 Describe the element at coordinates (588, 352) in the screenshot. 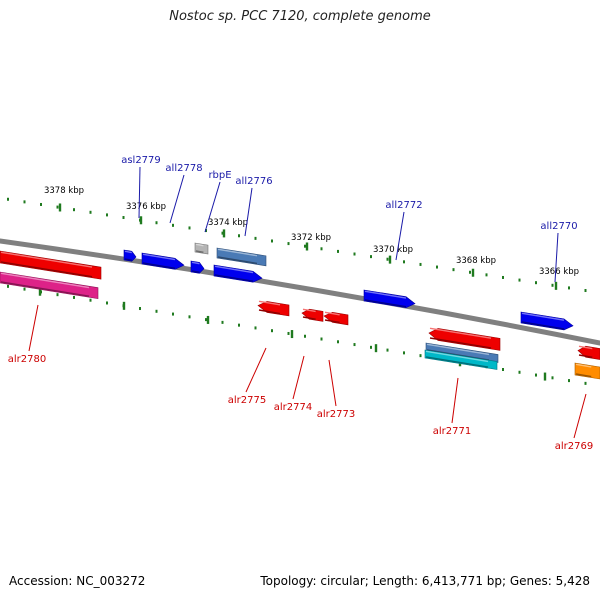

I see `gene-alr2769-feature` at that location.